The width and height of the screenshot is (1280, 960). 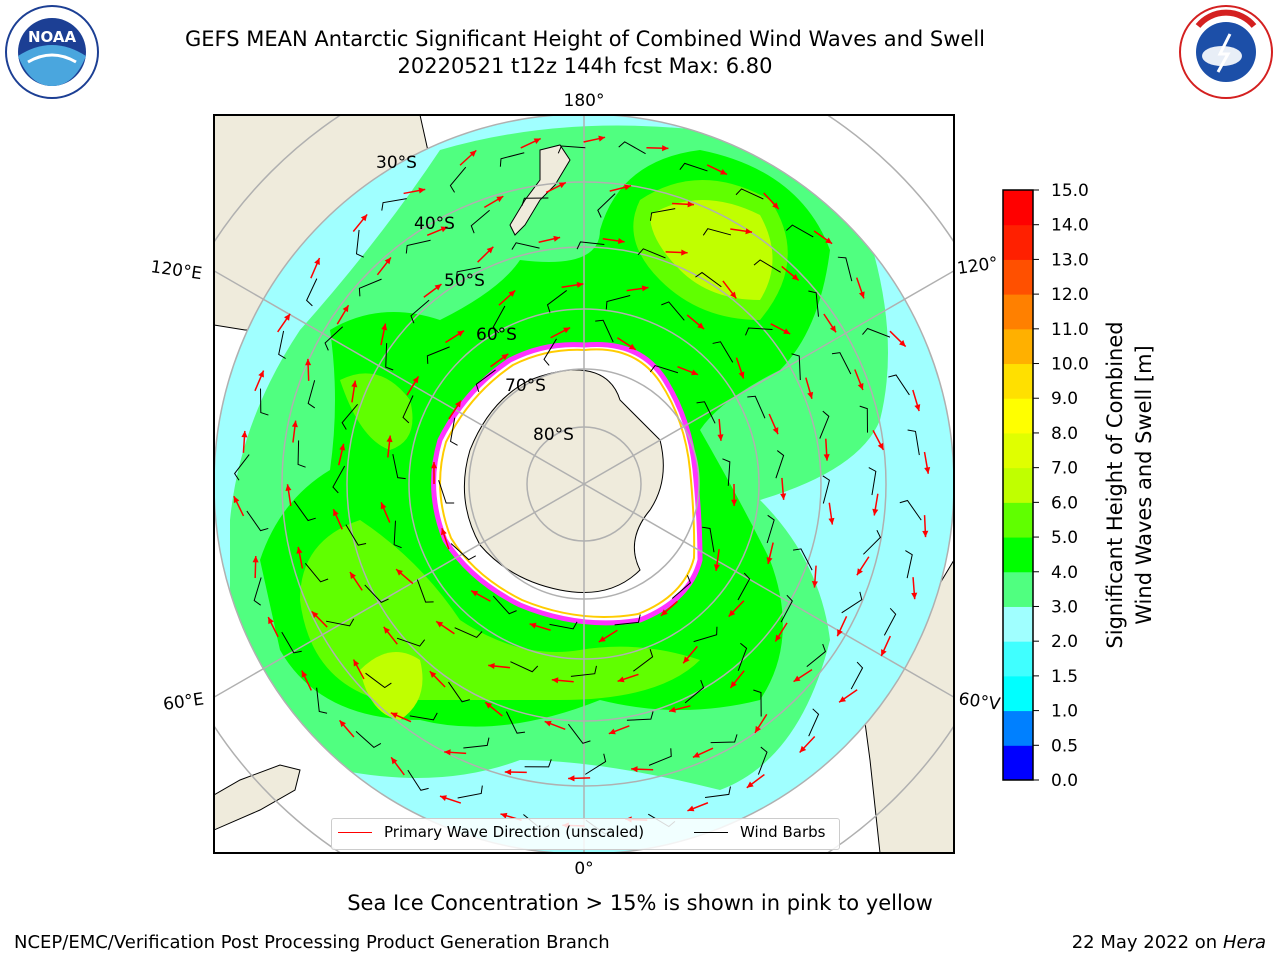 I want to click on colorbar-tick-label: 4.0, so click(x=1064, y=573).